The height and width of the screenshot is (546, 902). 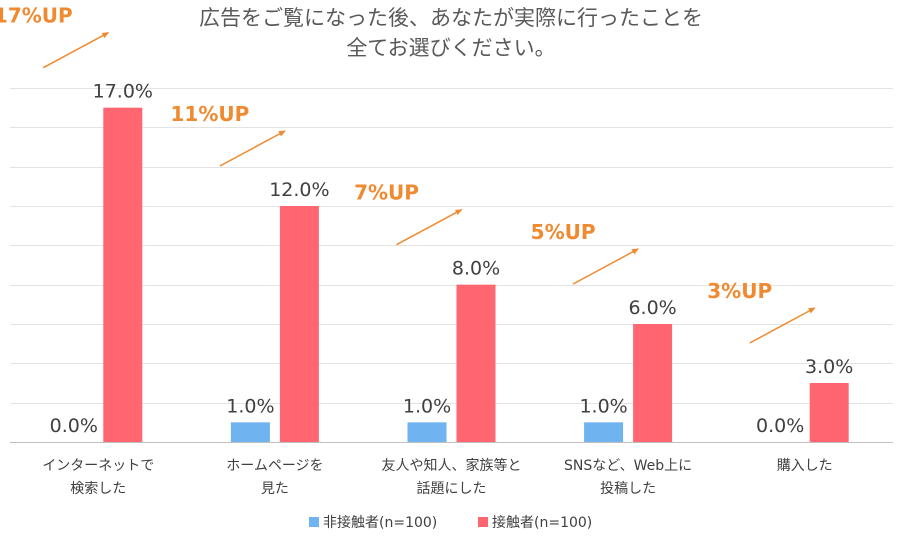 I want to click on chart-title-line-2: 全てお選びください。, so click(x=450, y=48).